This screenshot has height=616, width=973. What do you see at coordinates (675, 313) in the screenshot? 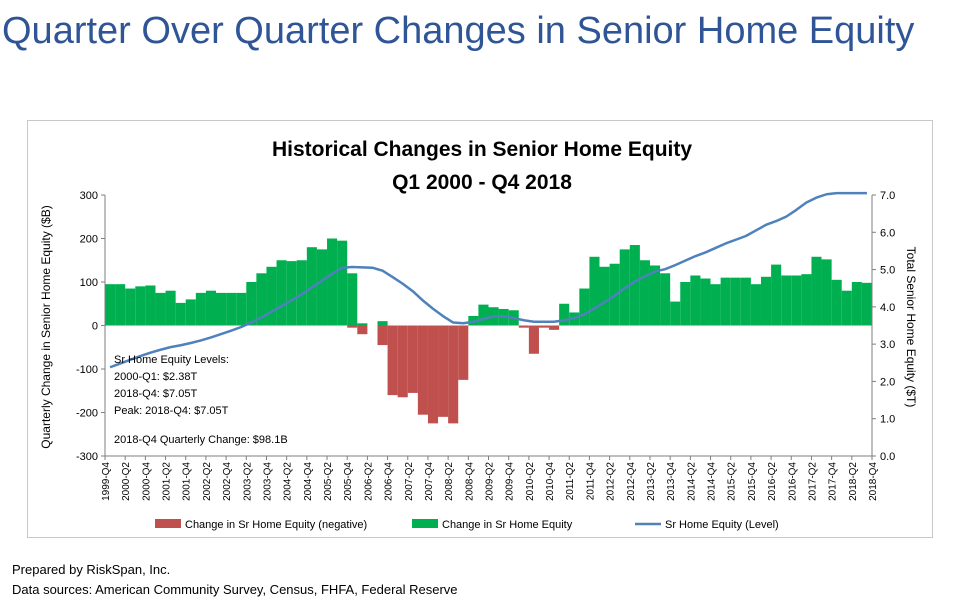
I see `positive-change-bar-2014-Q1` at bounding box center [675, 313].